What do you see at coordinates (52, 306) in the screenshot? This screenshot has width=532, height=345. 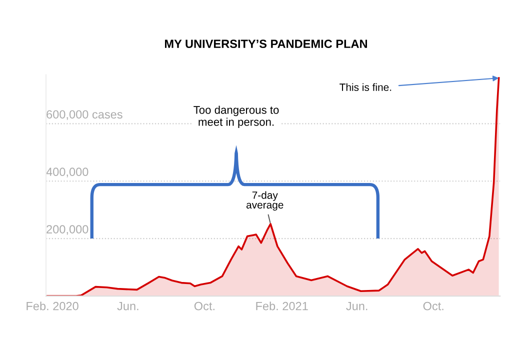 I see `x-tick-label: Feb. 2020` at bounding box center [52, 306].